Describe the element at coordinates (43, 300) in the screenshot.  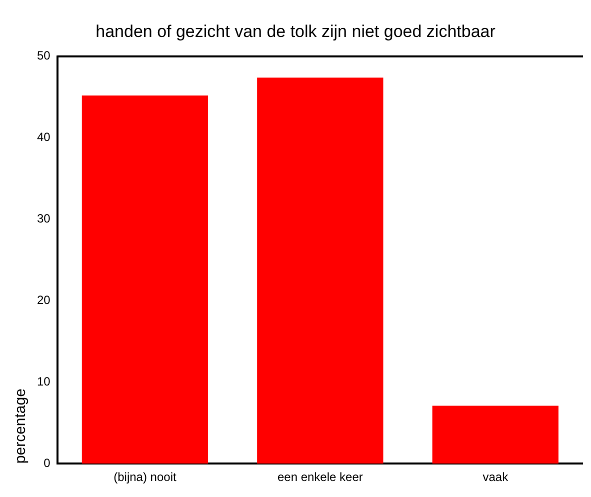
I see `y-tick-label: 20` at that location.